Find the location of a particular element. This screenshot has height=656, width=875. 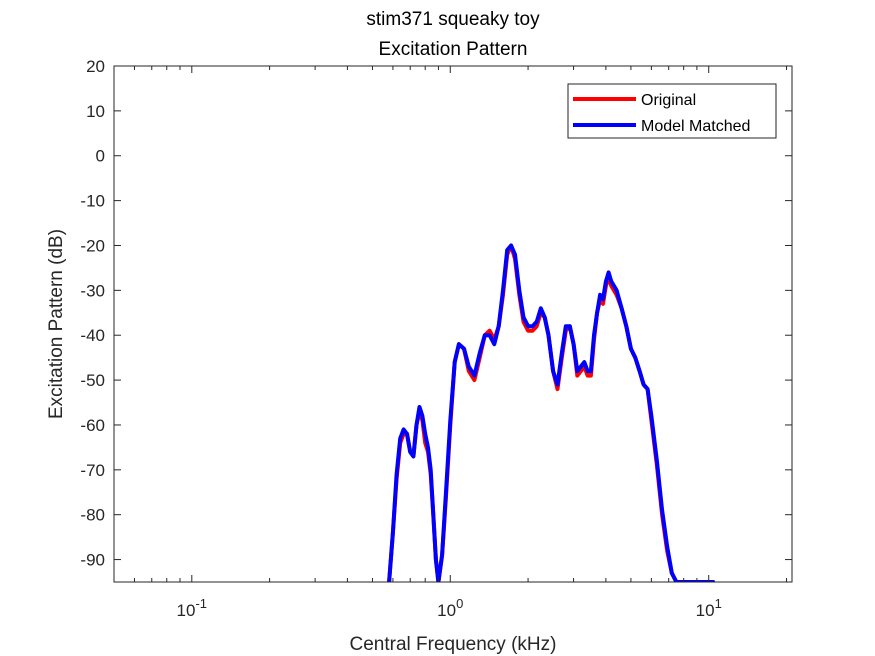

x-tick-label: 10⁰ is located at coordinates (450, 608).